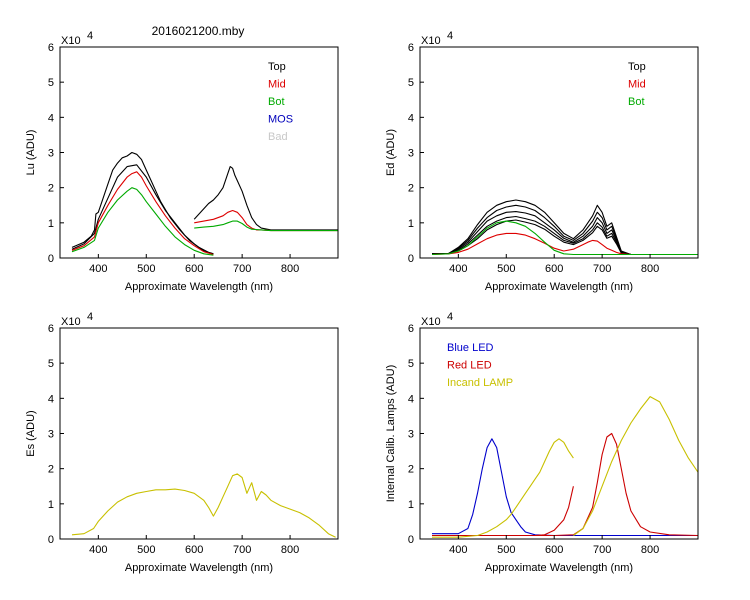 The height and width of the screenshot is (600, 750). What do you see at coordinates (470, 348) in the screenshot?
I see `legend-entry: Blue LED` at bounding box center [470, 348].